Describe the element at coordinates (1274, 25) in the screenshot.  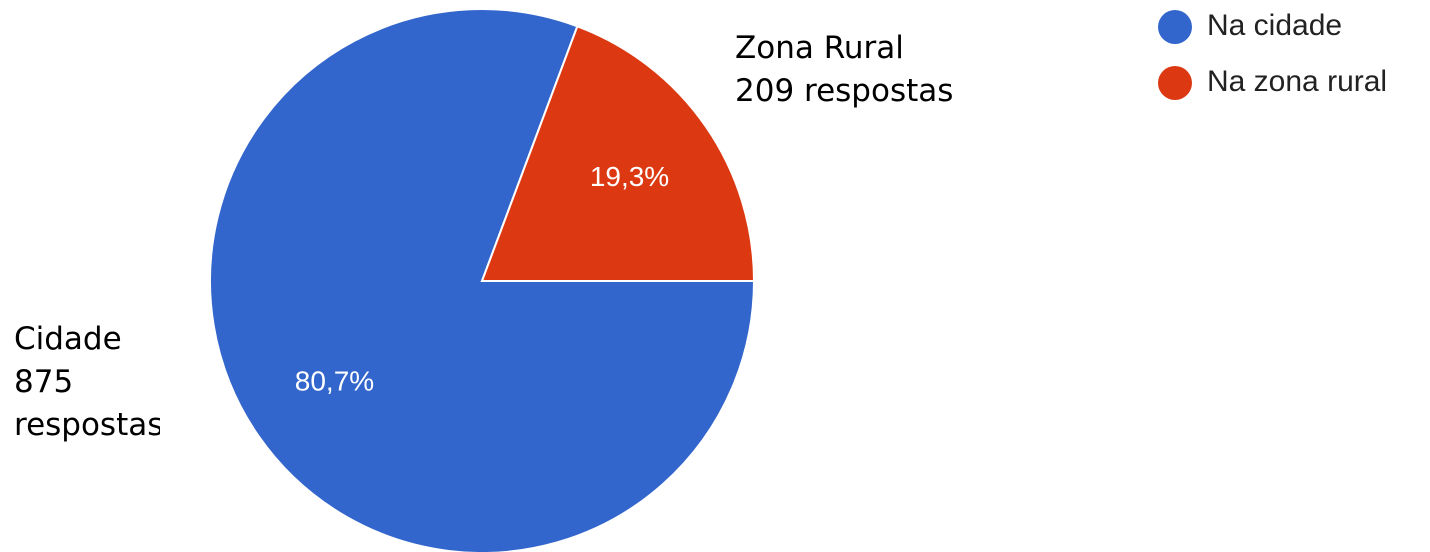
I see `legend-label: Na cidade` at that location.